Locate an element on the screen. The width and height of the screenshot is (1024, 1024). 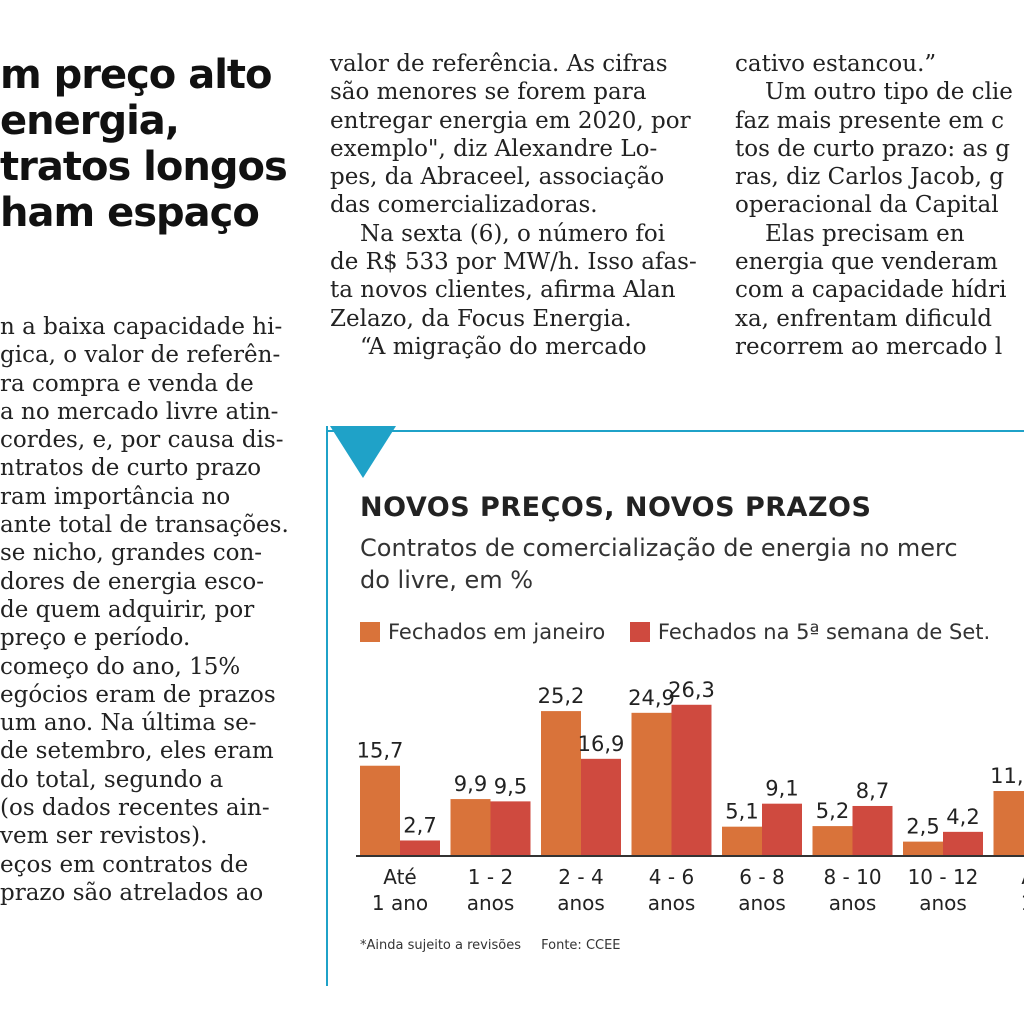
text-line: com a capacidade hídri is located at coordinates (871, 290).